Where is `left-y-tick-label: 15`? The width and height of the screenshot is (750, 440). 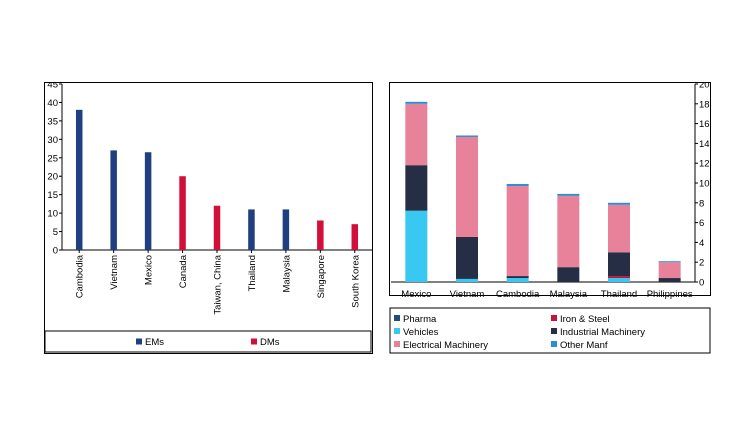 left-y-tick-label: 15 is located at coordinates (52, 195).